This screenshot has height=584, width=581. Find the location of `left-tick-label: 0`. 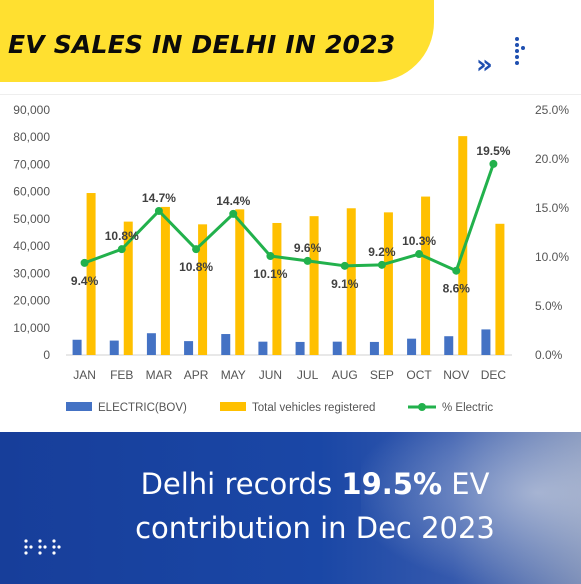

left-tick-label: 0 is located at coordinates (46, 355).